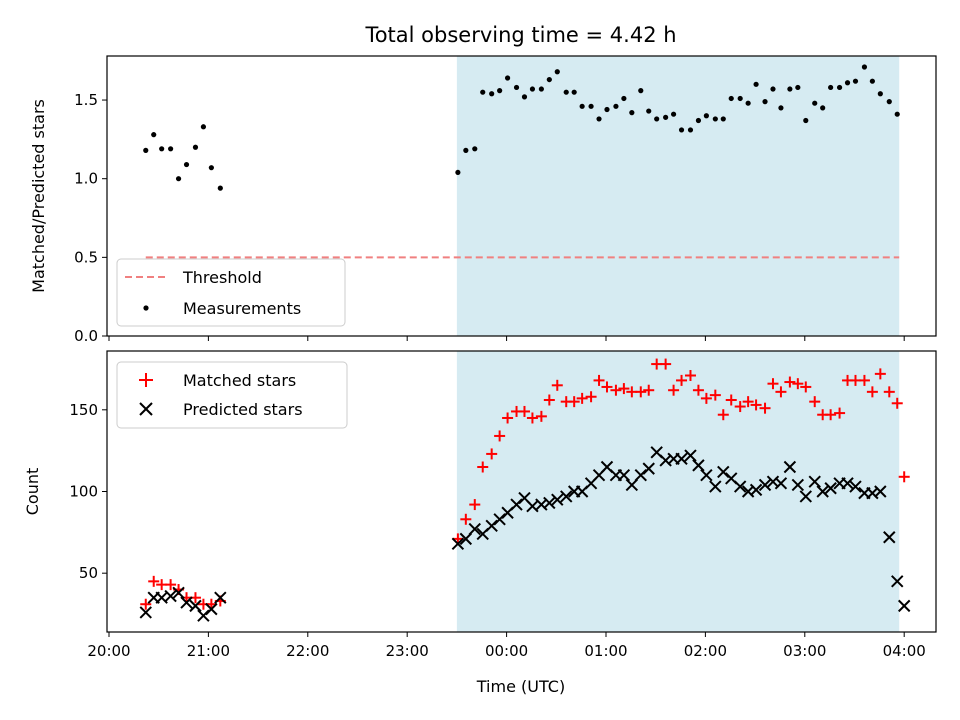 The width and height of the screenshot is (960, 720). What do you see at coordinates (88, 491) in the screenshot?
I see `bottom-y-ticks: 50 100 150` at bounding box center [88, 491].